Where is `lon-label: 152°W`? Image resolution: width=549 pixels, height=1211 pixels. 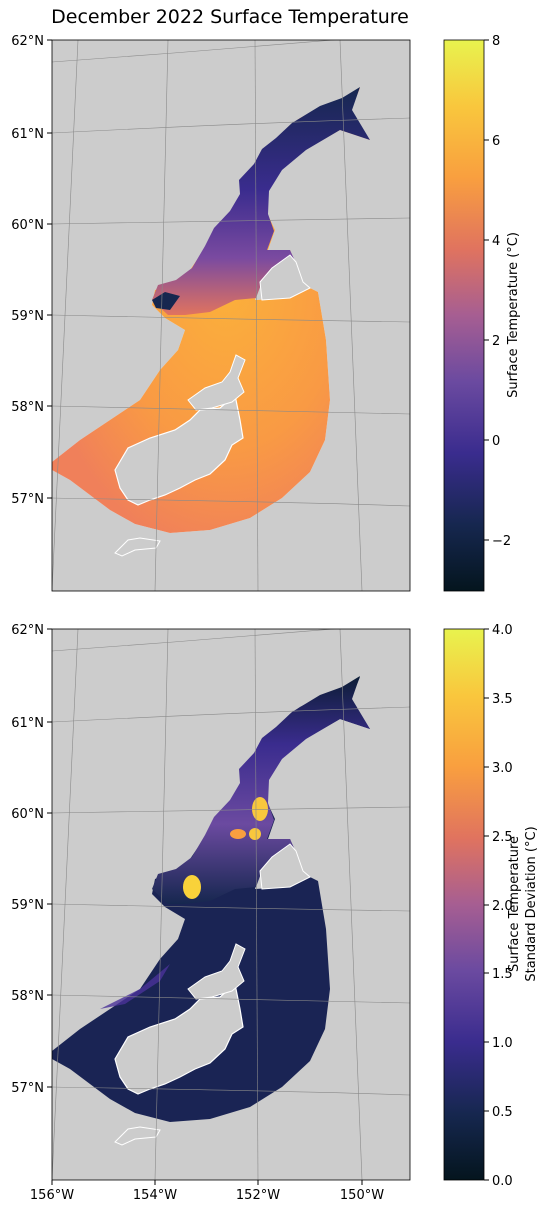
lon-label: 152°W is located at coordinates (258, 1195).